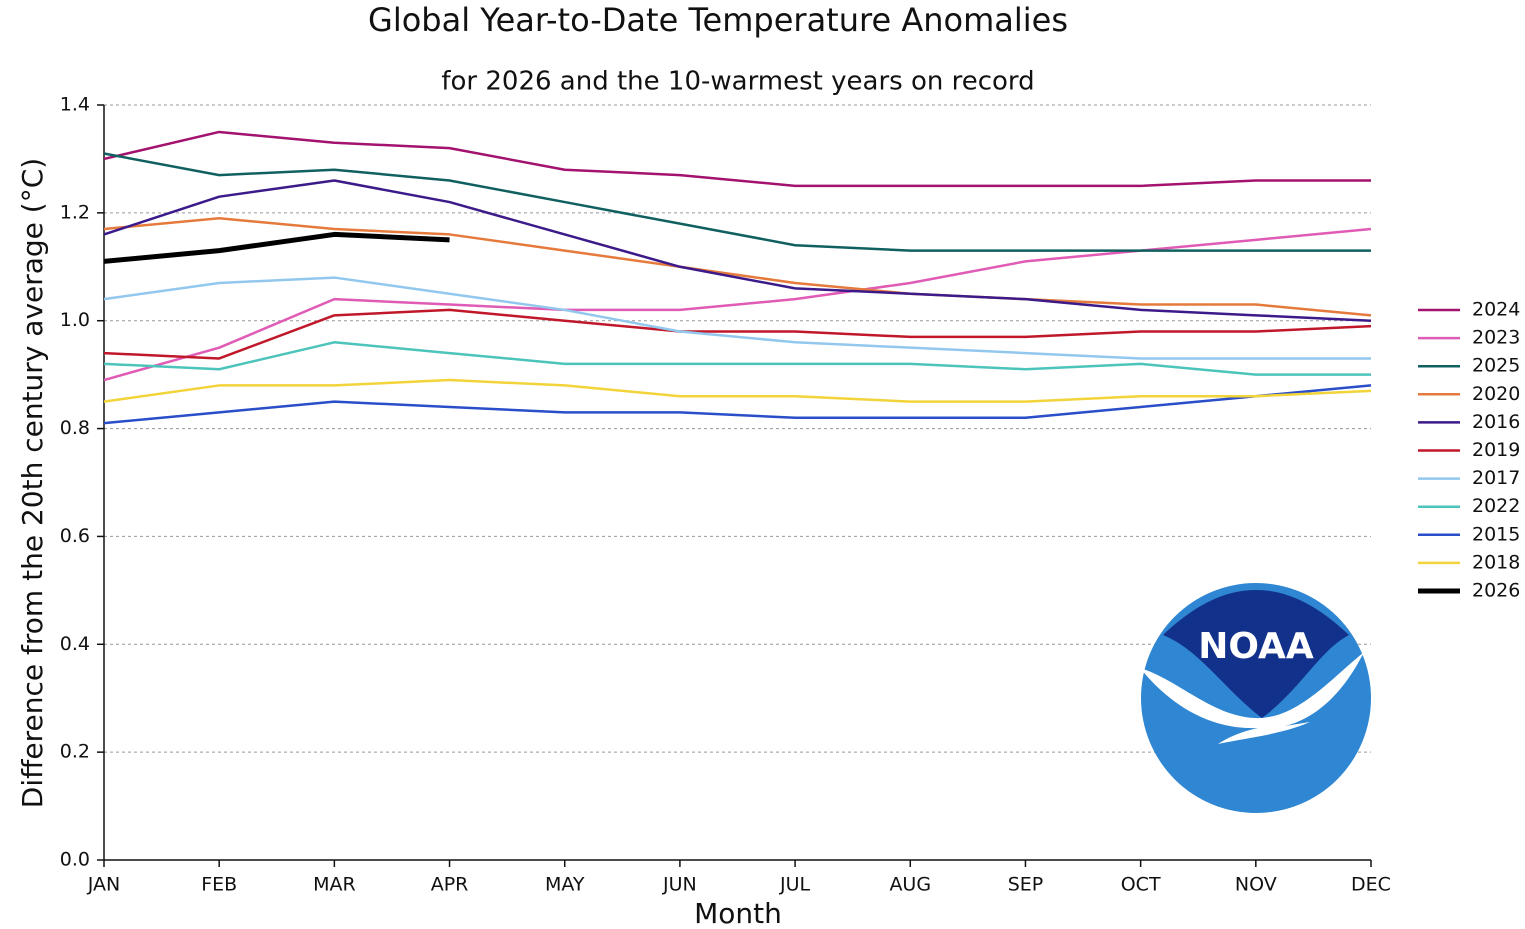  What do you see at coordinates (1496, 366) in the screenshot?
I see `legend-label: 2025` at bounding box center [1496, 366].